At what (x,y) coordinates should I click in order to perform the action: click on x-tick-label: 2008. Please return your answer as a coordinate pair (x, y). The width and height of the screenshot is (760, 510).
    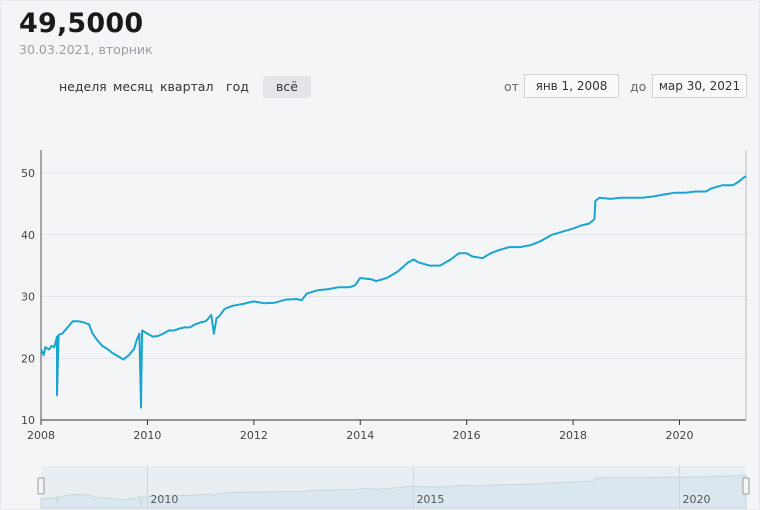
    Looking at the image, I should click on (41, 435).